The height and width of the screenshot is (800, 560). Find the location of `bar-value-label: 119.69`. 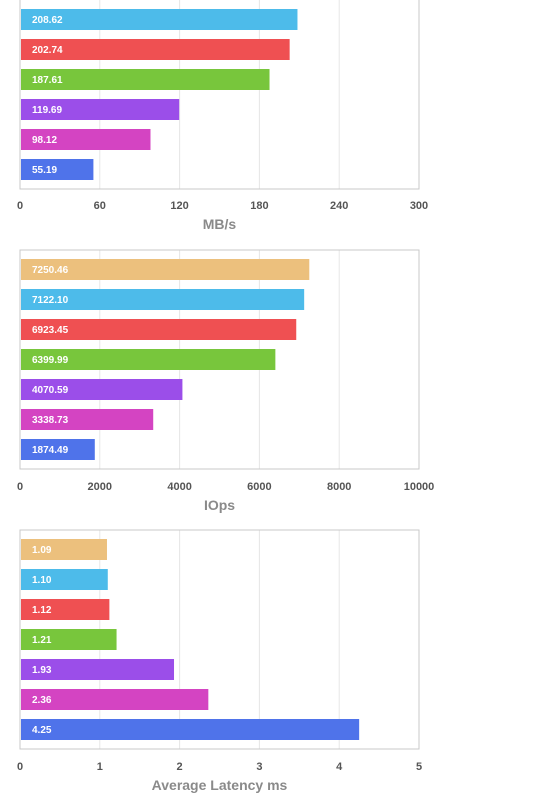

bar-value-label: 119.69 is located at coordinates (47, 110).